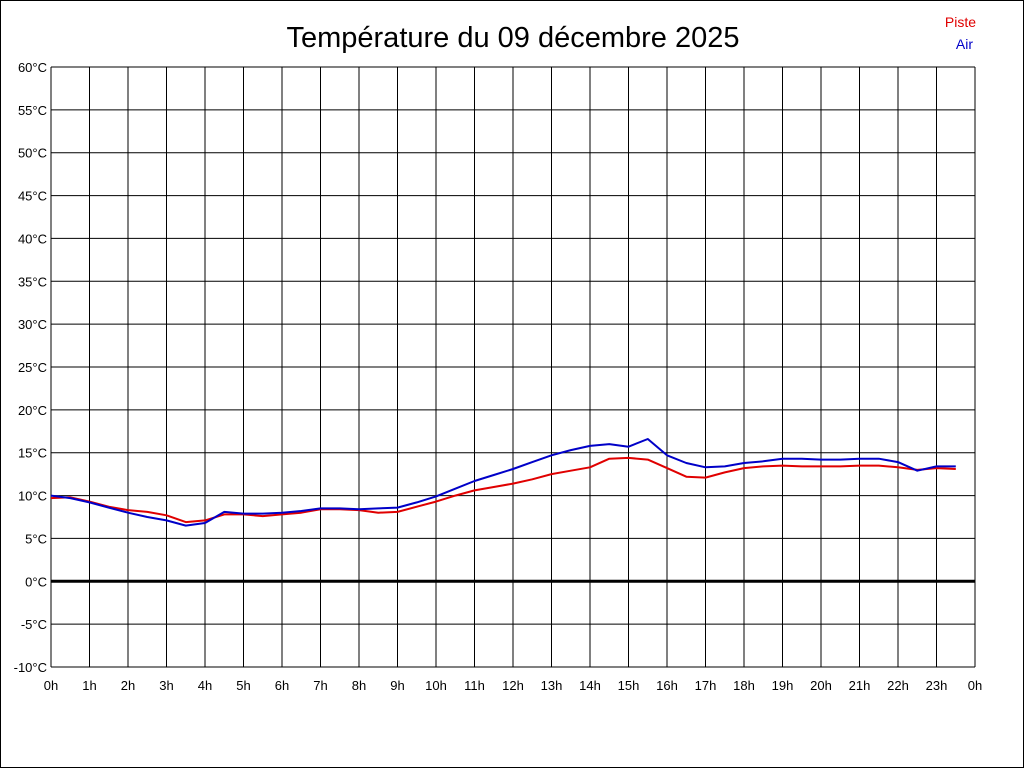 Image resolution: width=1024 pixels, height=768 pixels. I want to click on x-tick-label: 22h, so click(898, 685).